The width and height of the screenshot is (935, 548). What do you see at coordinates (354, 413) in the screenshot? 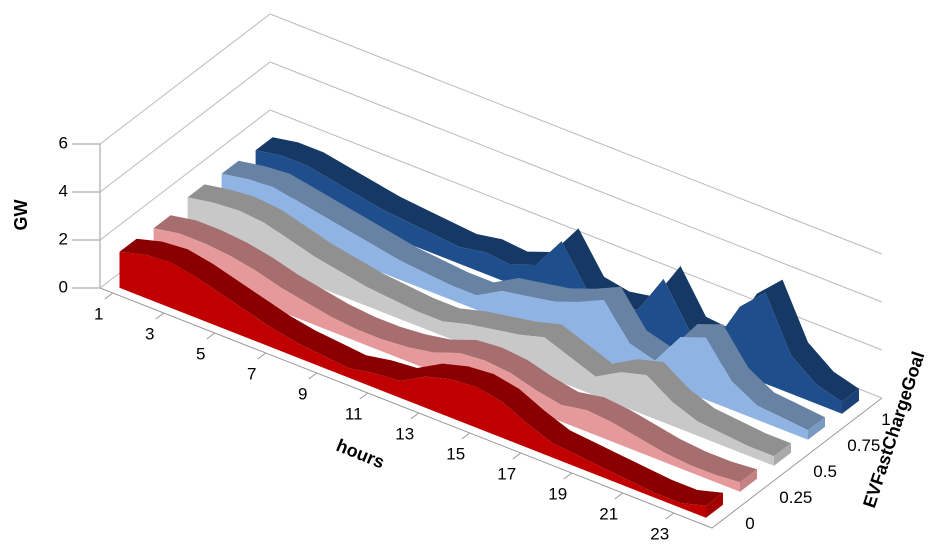
I see `x-tick-label: 11` at bounding box center [354, 413].